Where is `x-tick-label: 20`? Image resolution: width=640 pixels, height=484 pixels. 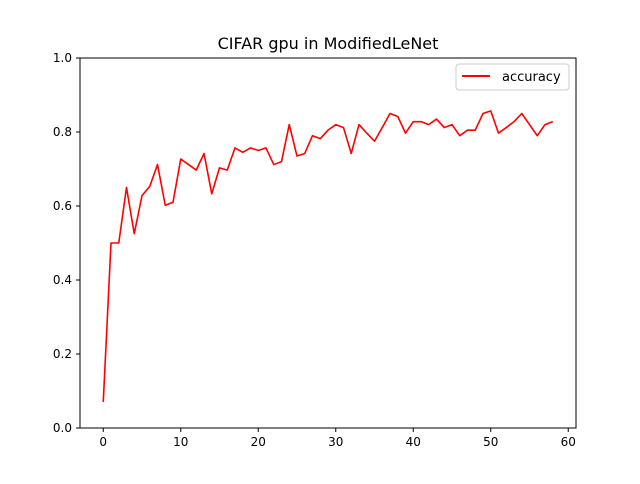
x-tick-label: 20 is located at coordinates (258, 442).